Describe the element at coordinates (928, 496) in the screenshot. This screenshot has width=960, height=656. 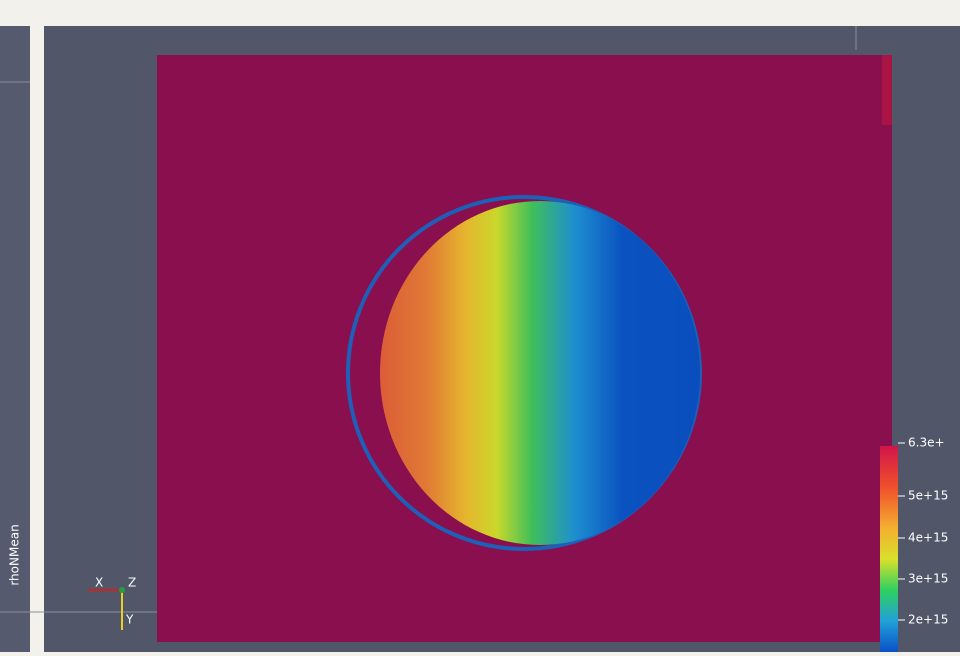
I see `colorbar-label: 5e+15` at that location.